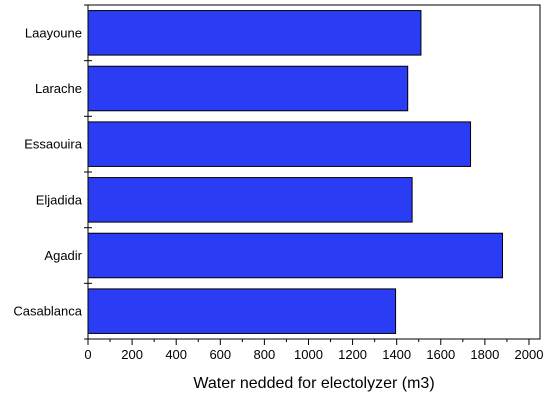  What do you see at coordinates (250, 200) in the screenshot?
I see `bar-eljadida` at bounding box center [250, 200].